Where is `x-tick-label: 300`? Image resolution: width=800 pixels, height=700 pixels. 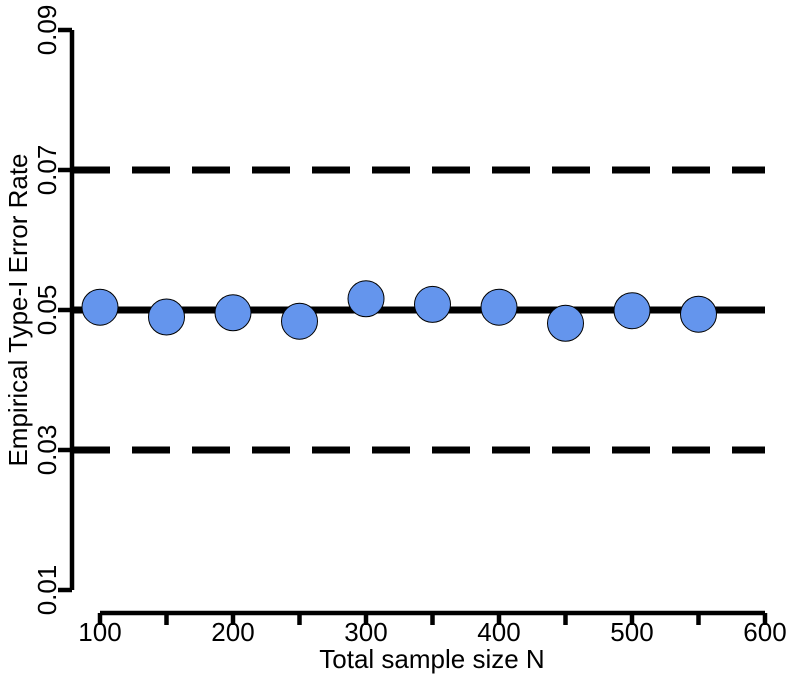
x-tick-label: 300 is located at coordinates (365, 632).